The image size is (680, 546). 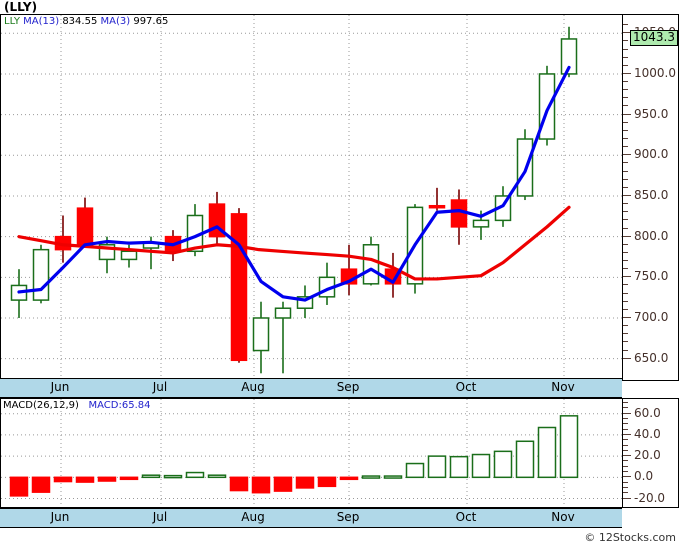 What do you see at coordinates (160, 387) in the screenshot?
I see `price-x-label: Jul` at bounding box center [160, 387].